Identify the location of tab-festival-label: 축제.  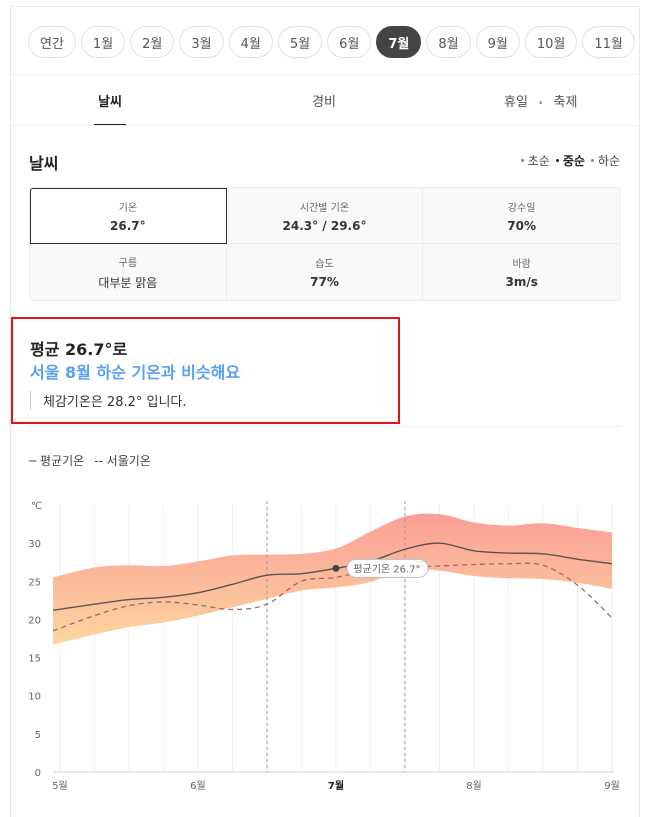
(565, 102).